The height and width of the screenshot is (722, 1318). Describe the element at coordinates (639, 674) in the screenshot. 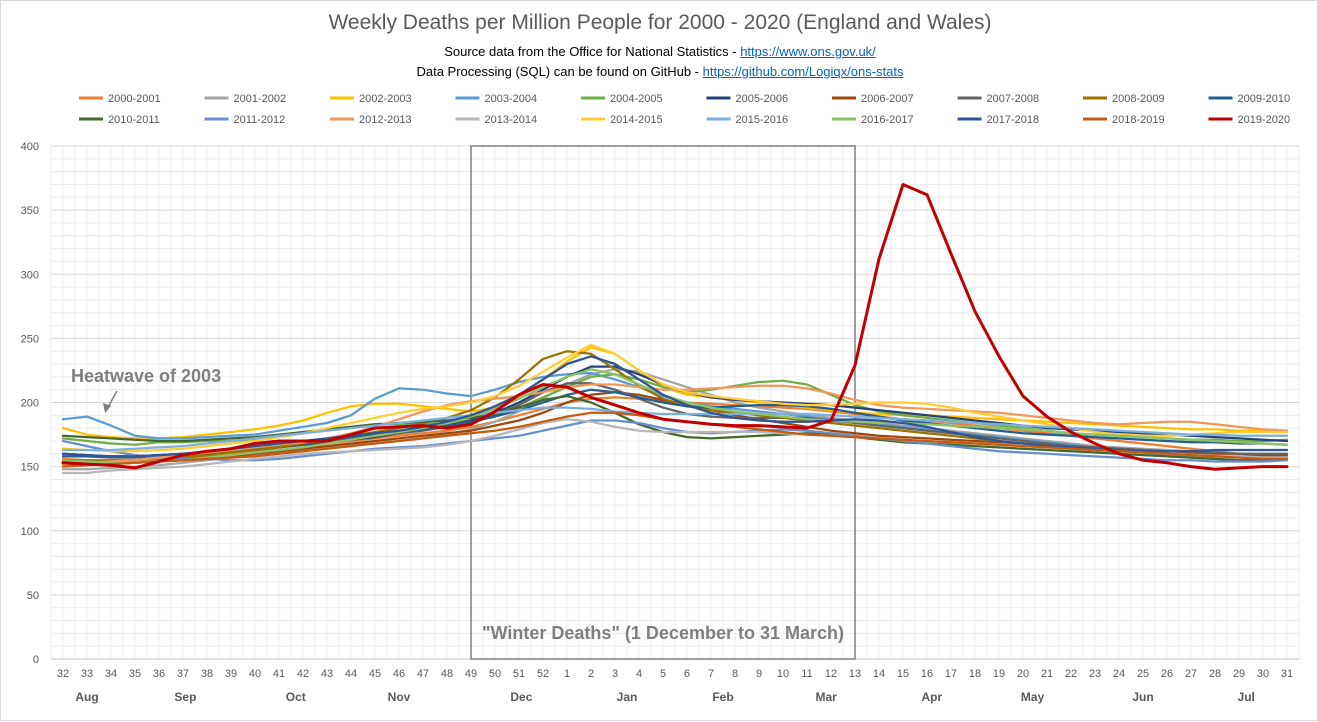

I see `x-tick-label: 4` at that location.